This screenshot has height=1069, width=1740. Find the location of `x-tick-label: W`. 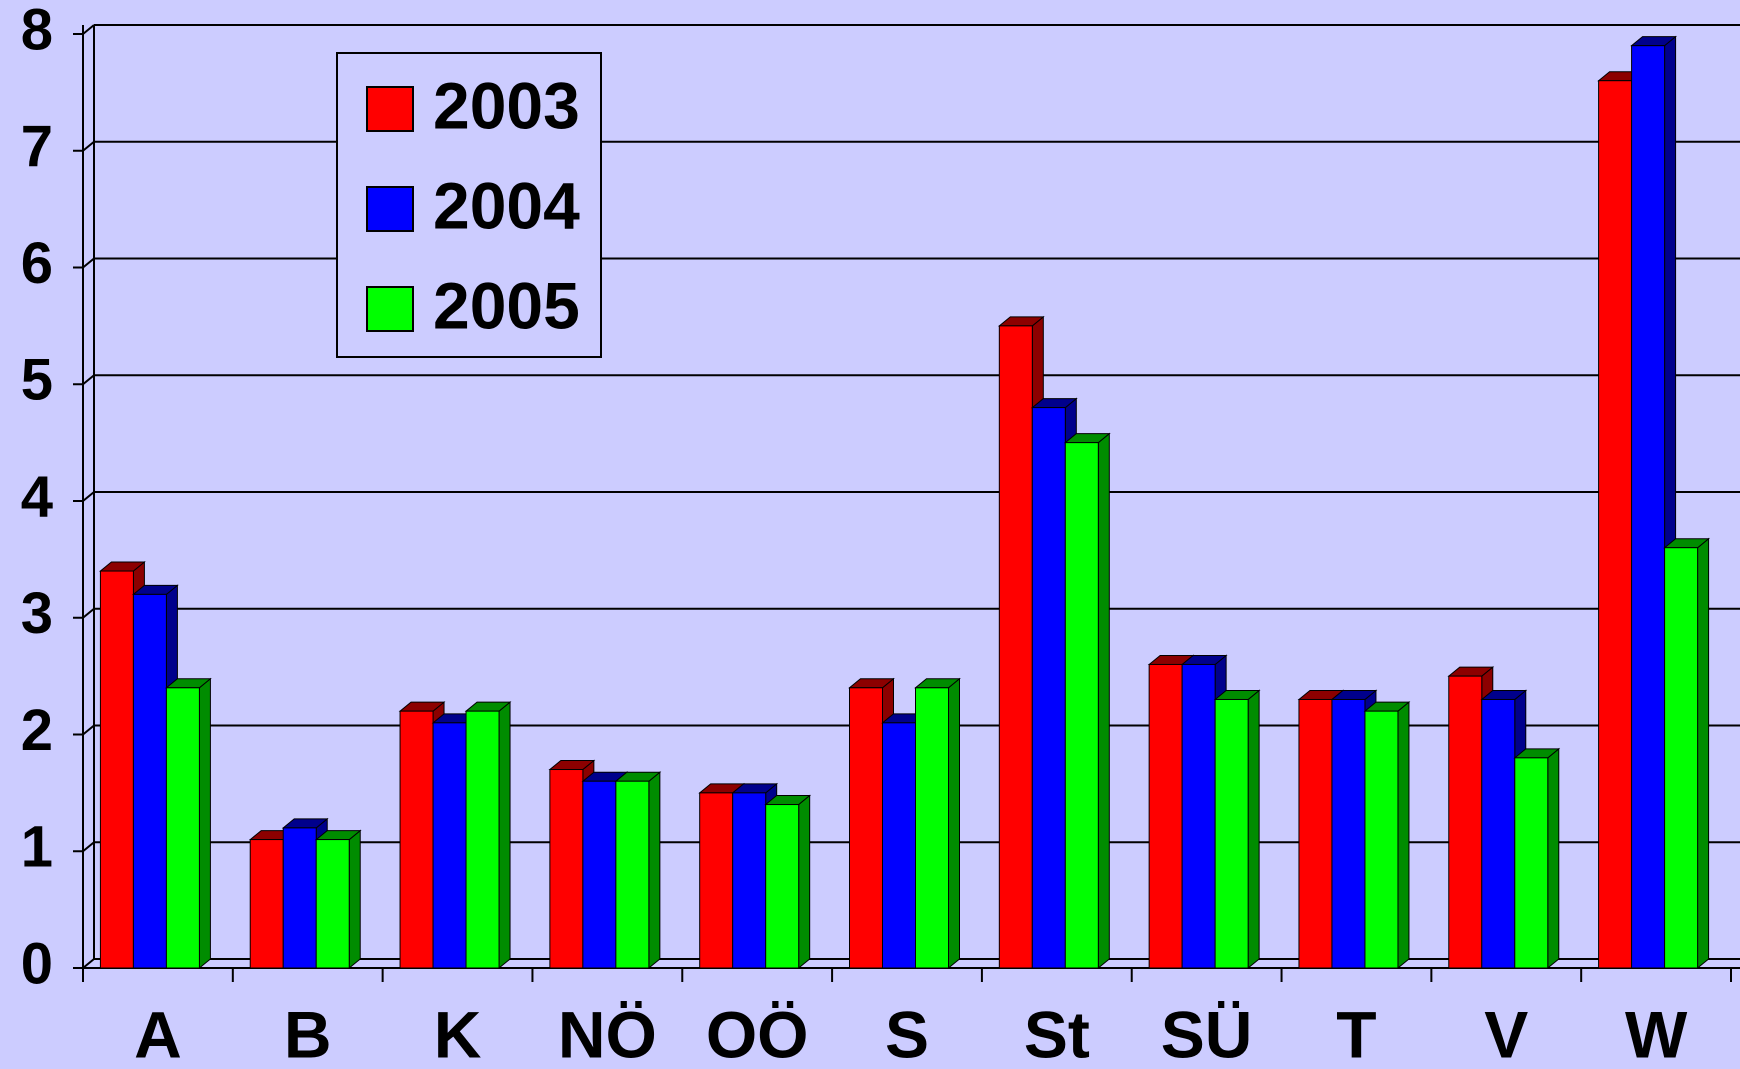

x-tick-label: W is located at coordinates (1656, 1033).